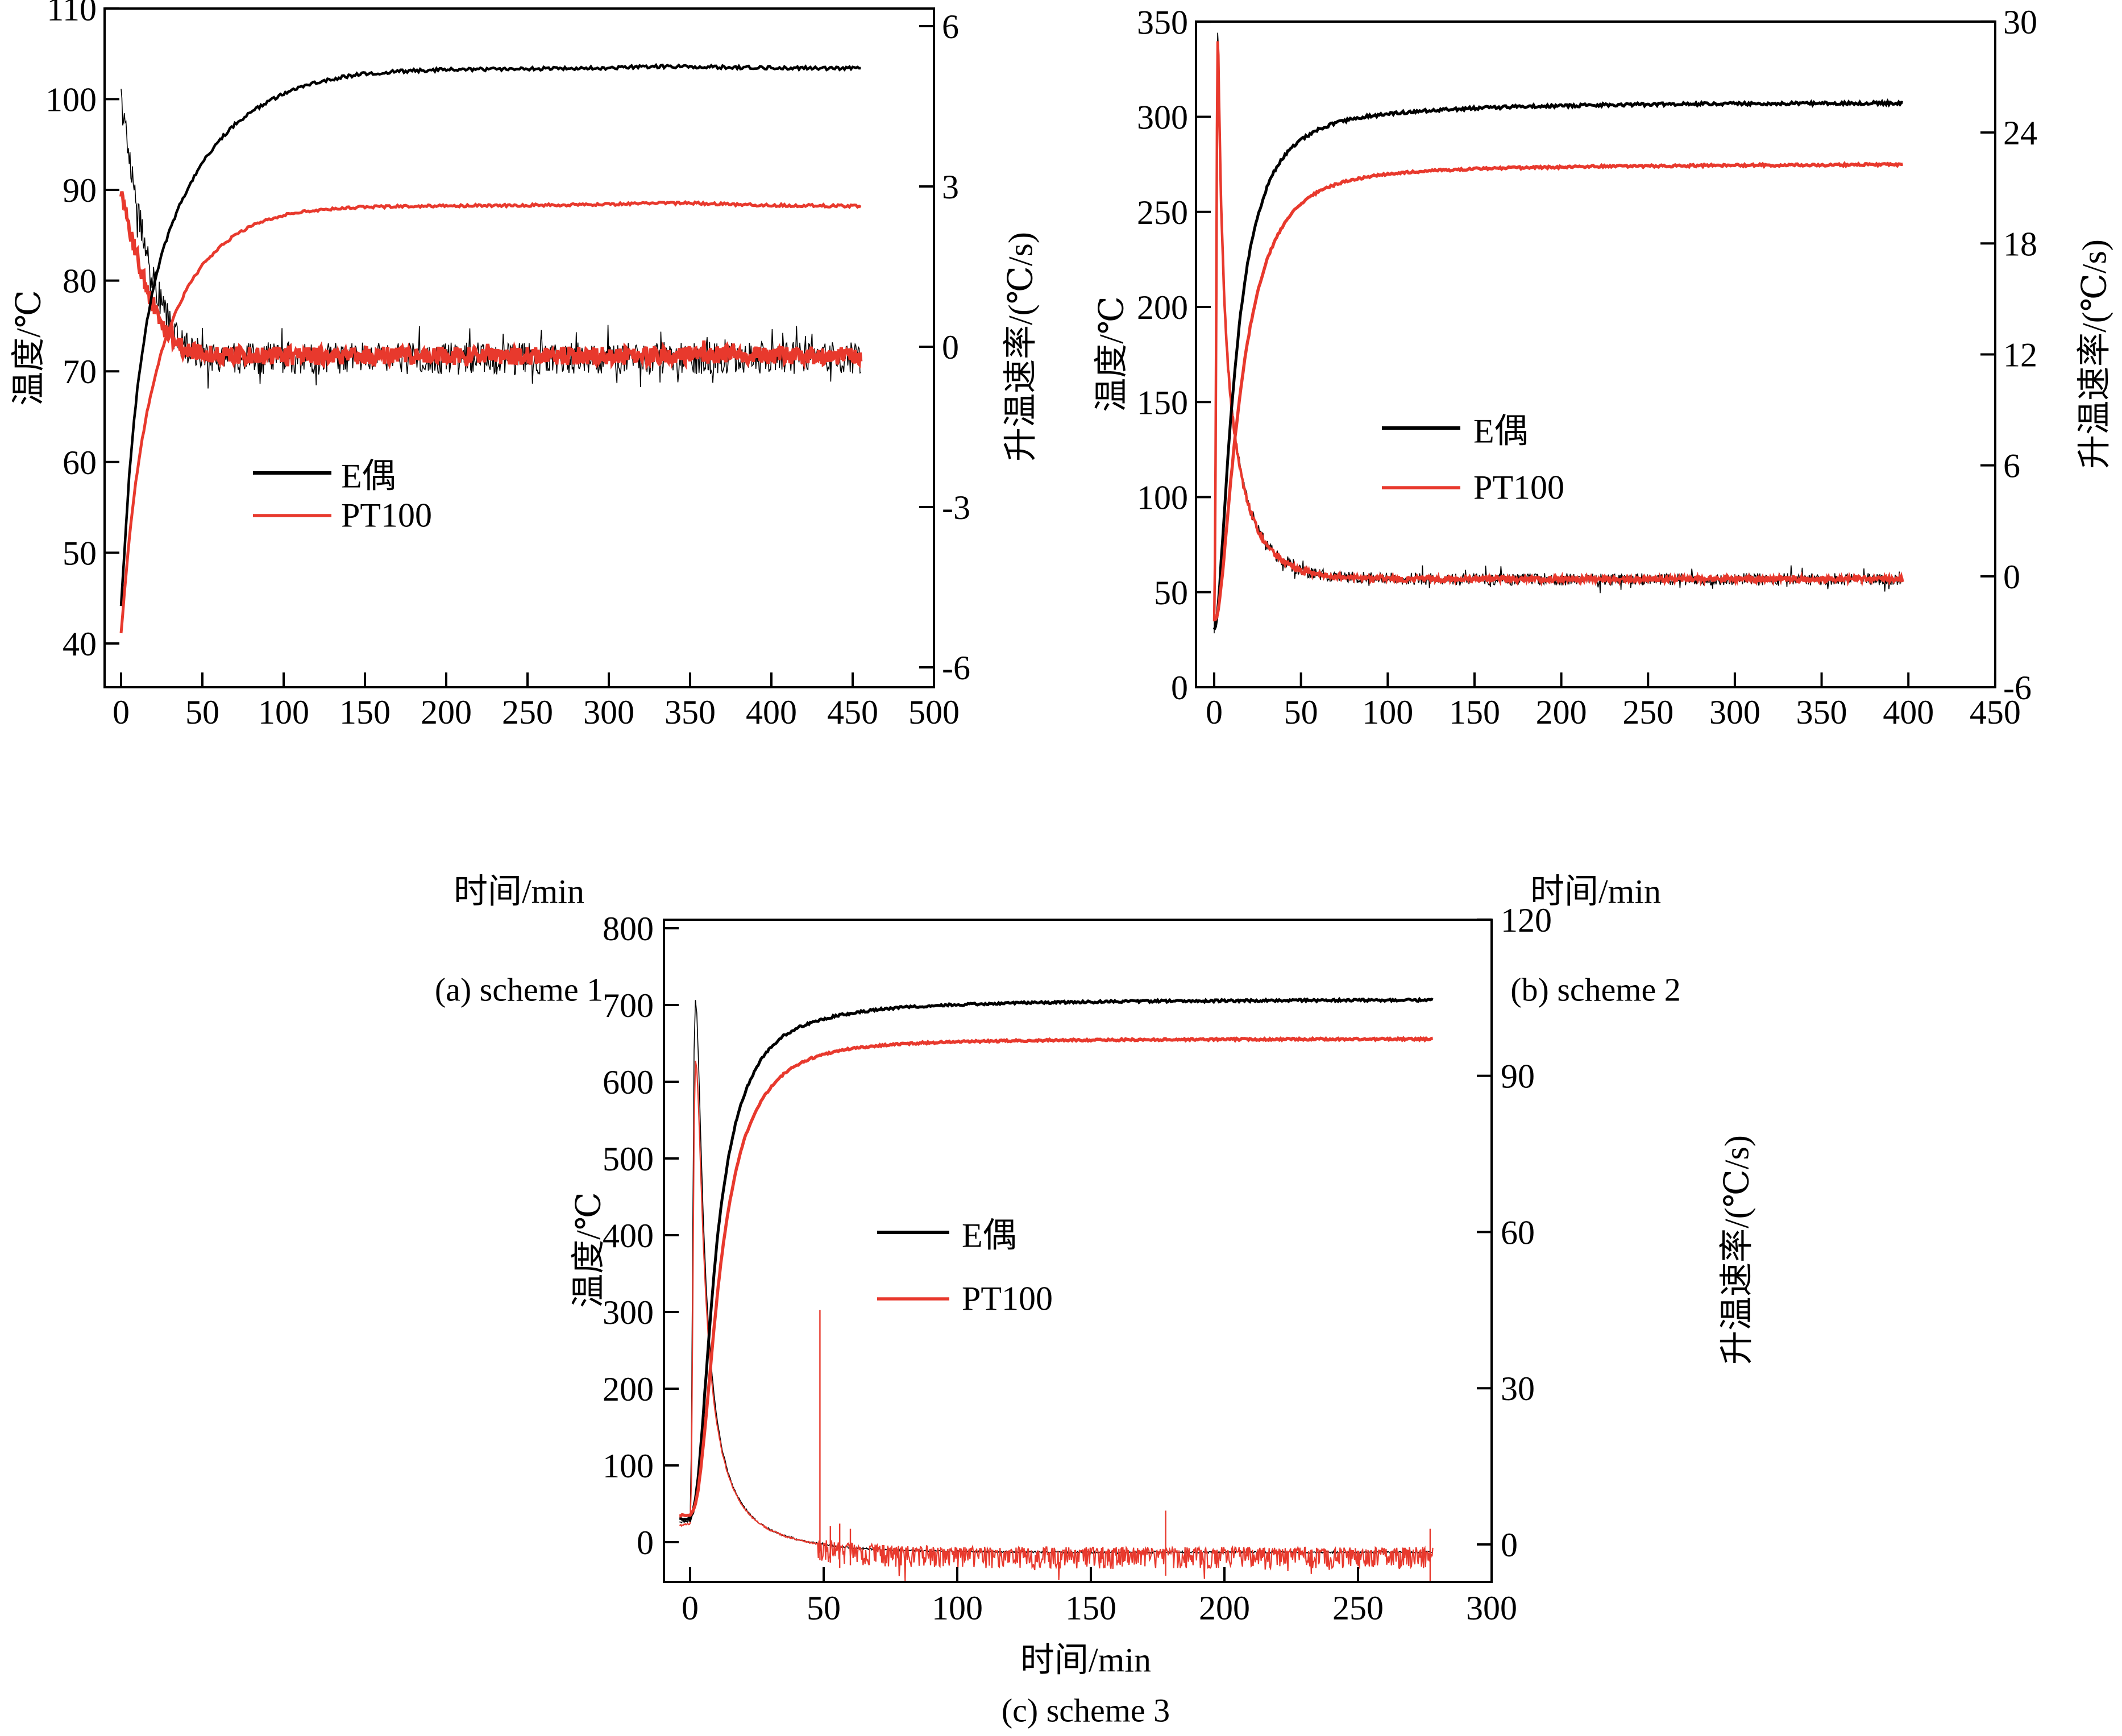 The width and height of the screenshot is (2122, 1736). Describe the element at coordinates (1162, 22) in the screenshot. I see `left-tick-label: 350` at that location.